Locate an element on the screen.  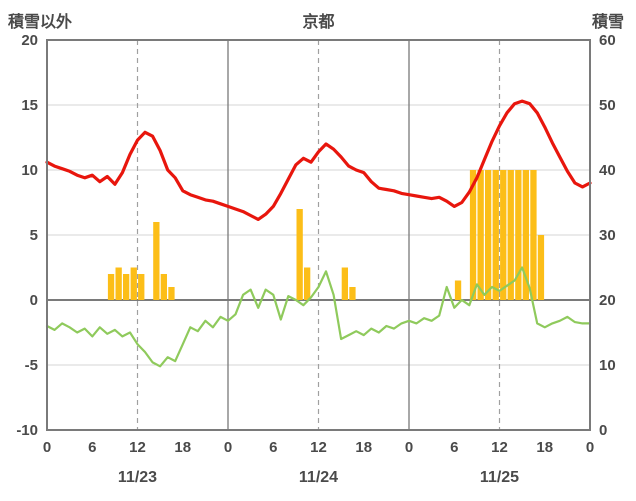
left-axis-title: 積雪以外 is located at coordinates (40, 22).